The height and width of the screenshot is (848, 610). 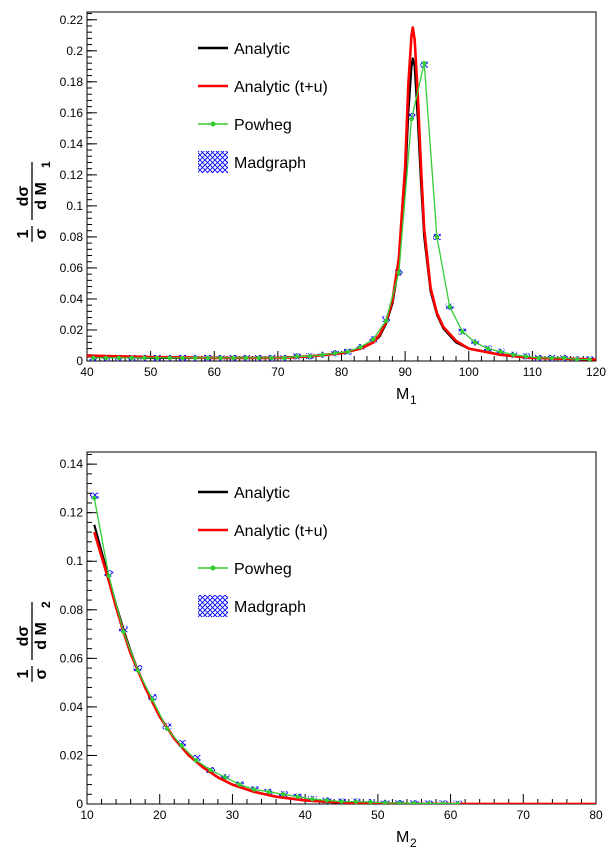 What do you see at coordinates (72, 20) in the screenshot?
I see `y-tick-label: 0.22` at bounding box center [72, 20].